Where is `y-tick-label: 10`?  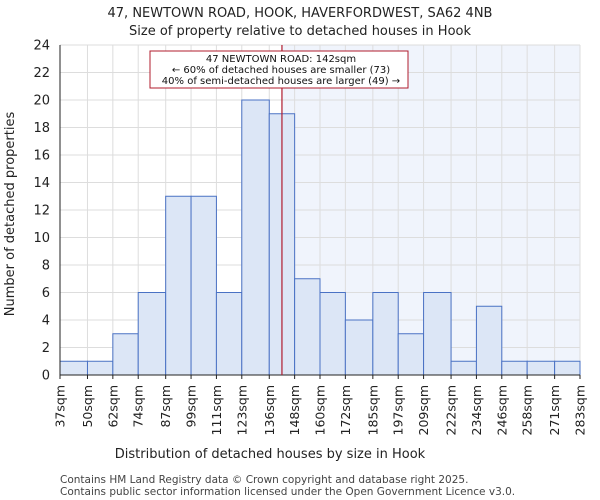
y-tick-label: 10 is located at coordinates (41, 238).